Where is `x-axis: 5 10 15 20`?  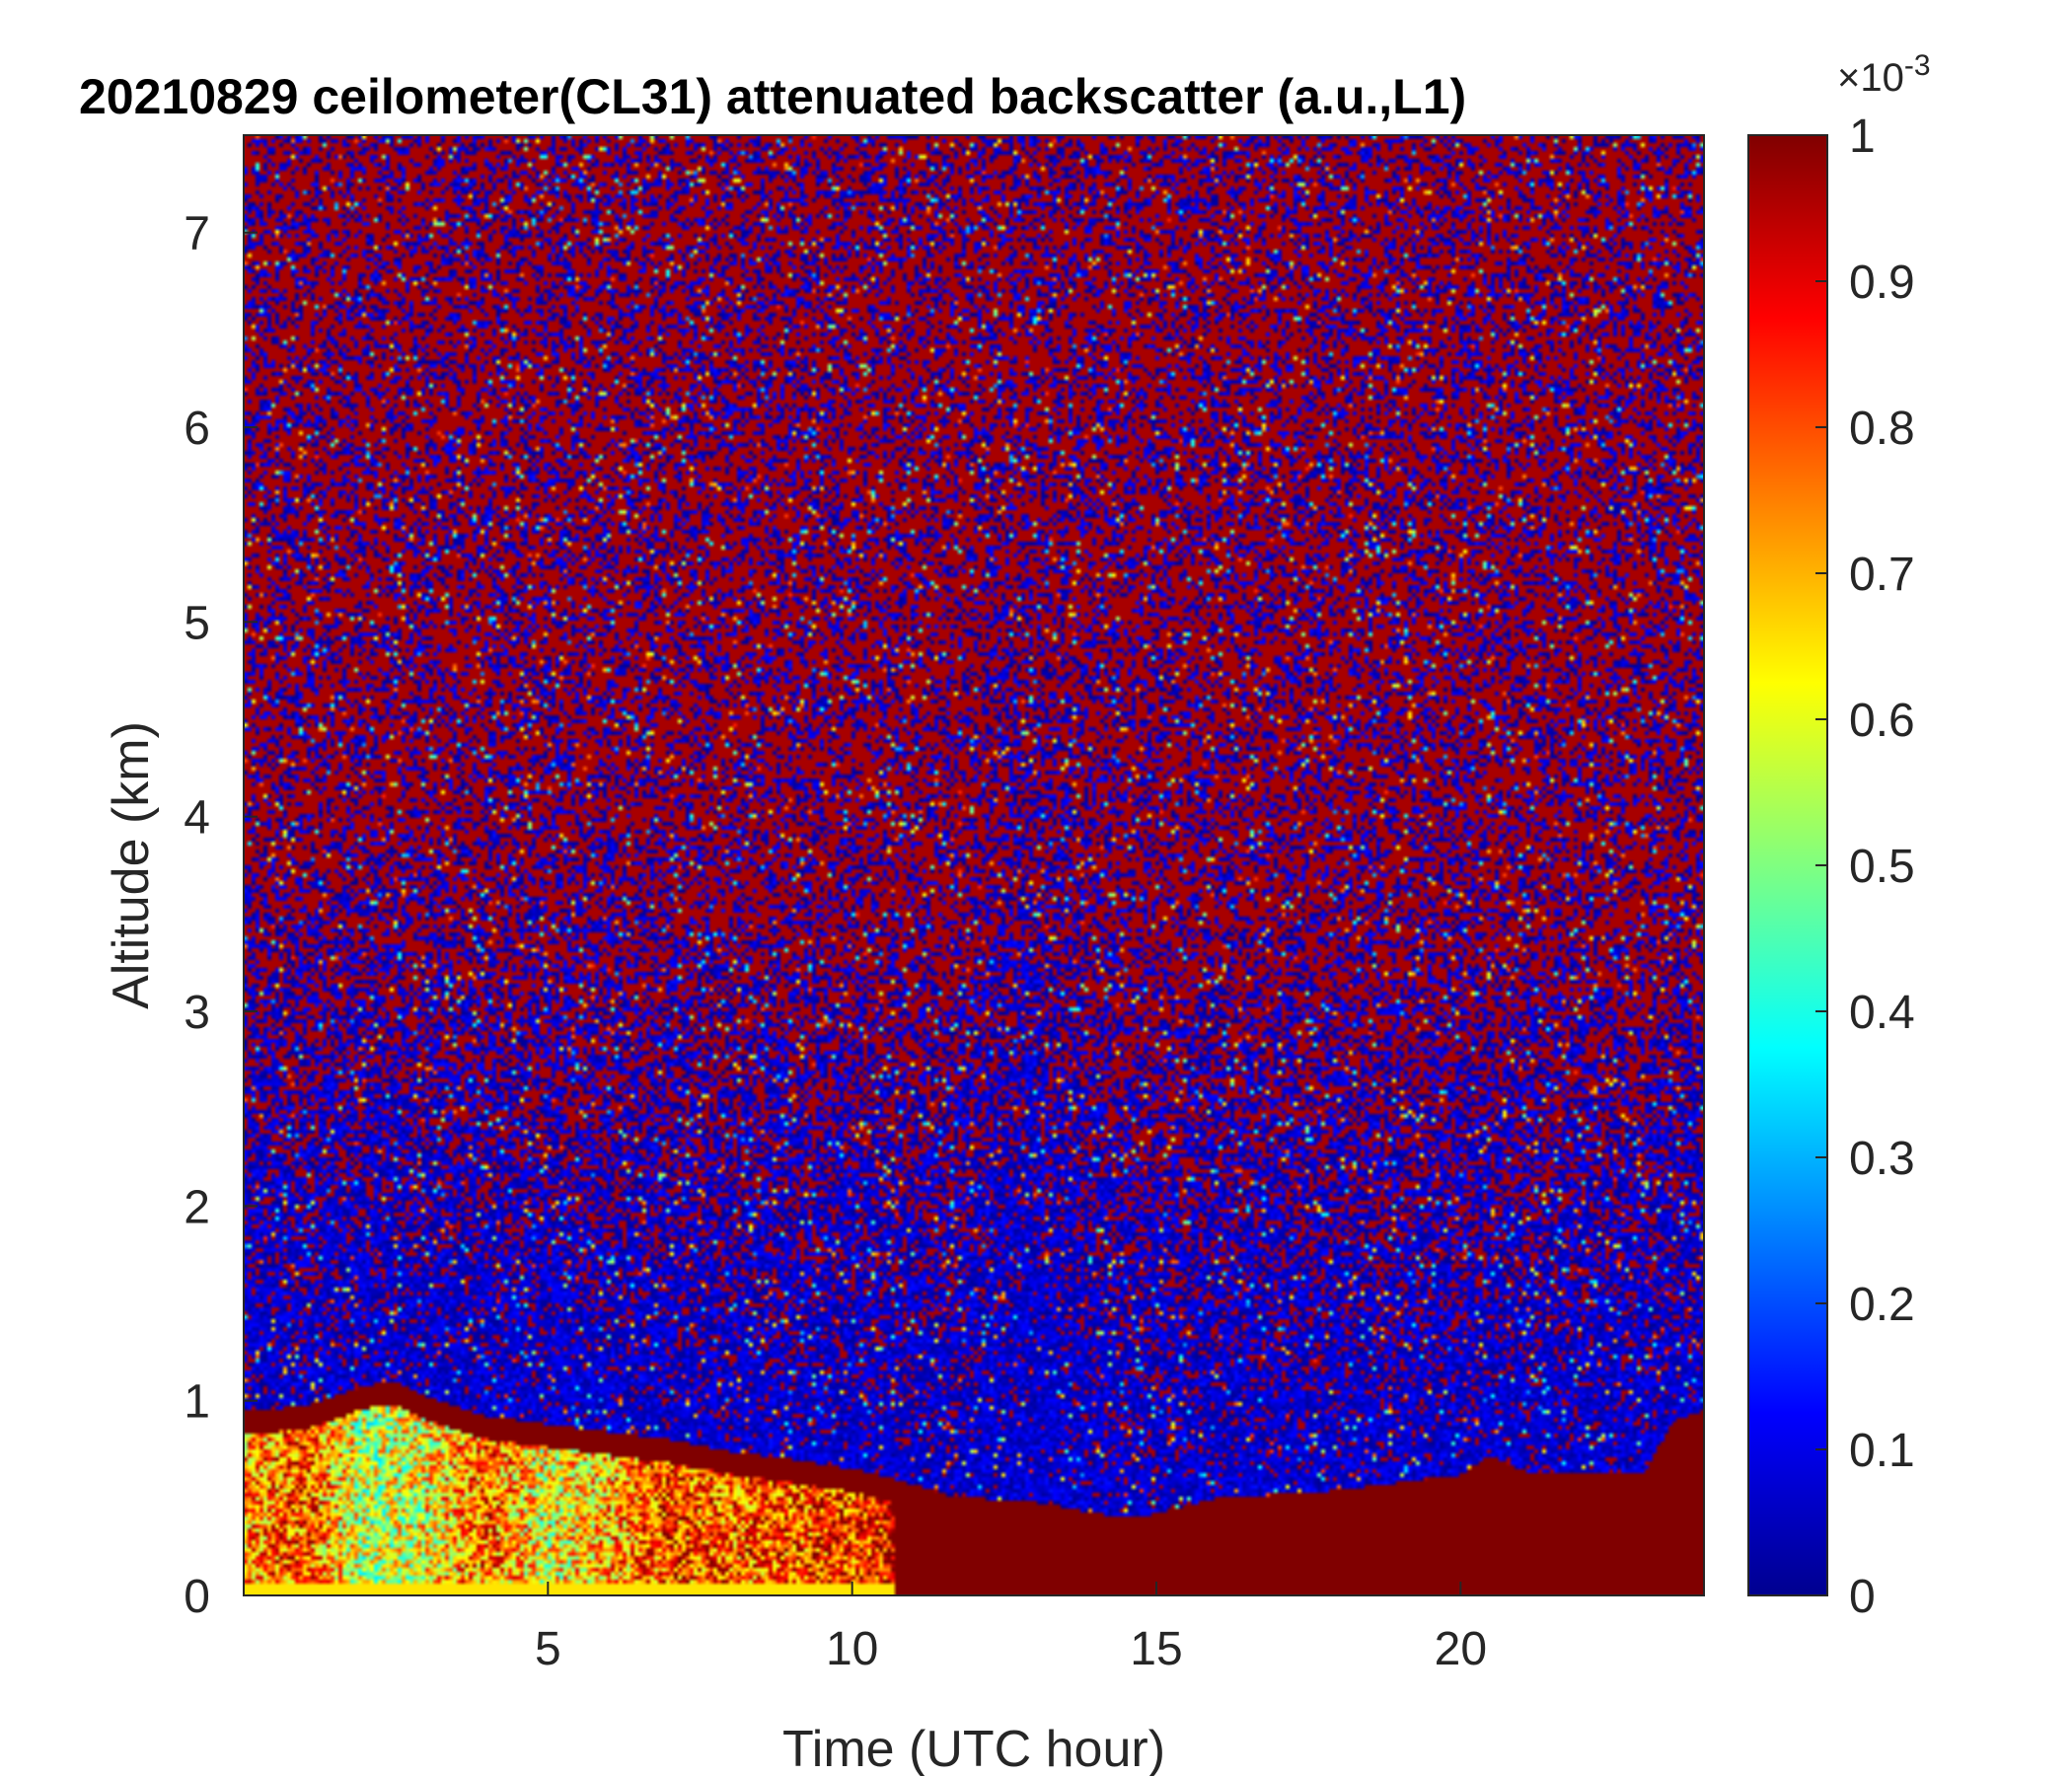
x-axis: 5 10 15 20 is located at coordinates (1011, 1629).